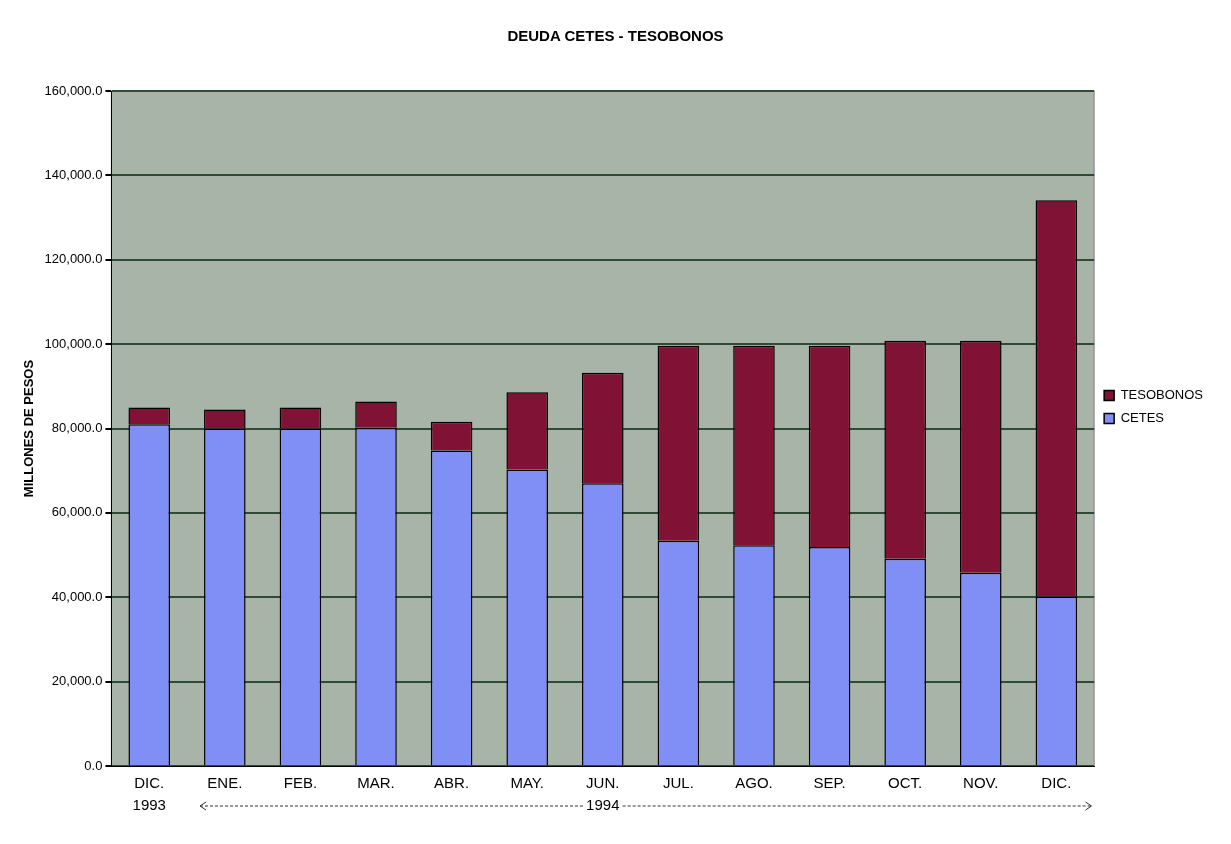 The height and width of the screenshot is (844, 1231). What do you see at coordinates (376, 783) in the screenshot?
I see `x-tick-label: MAR.` at bounding box center [376, 783].